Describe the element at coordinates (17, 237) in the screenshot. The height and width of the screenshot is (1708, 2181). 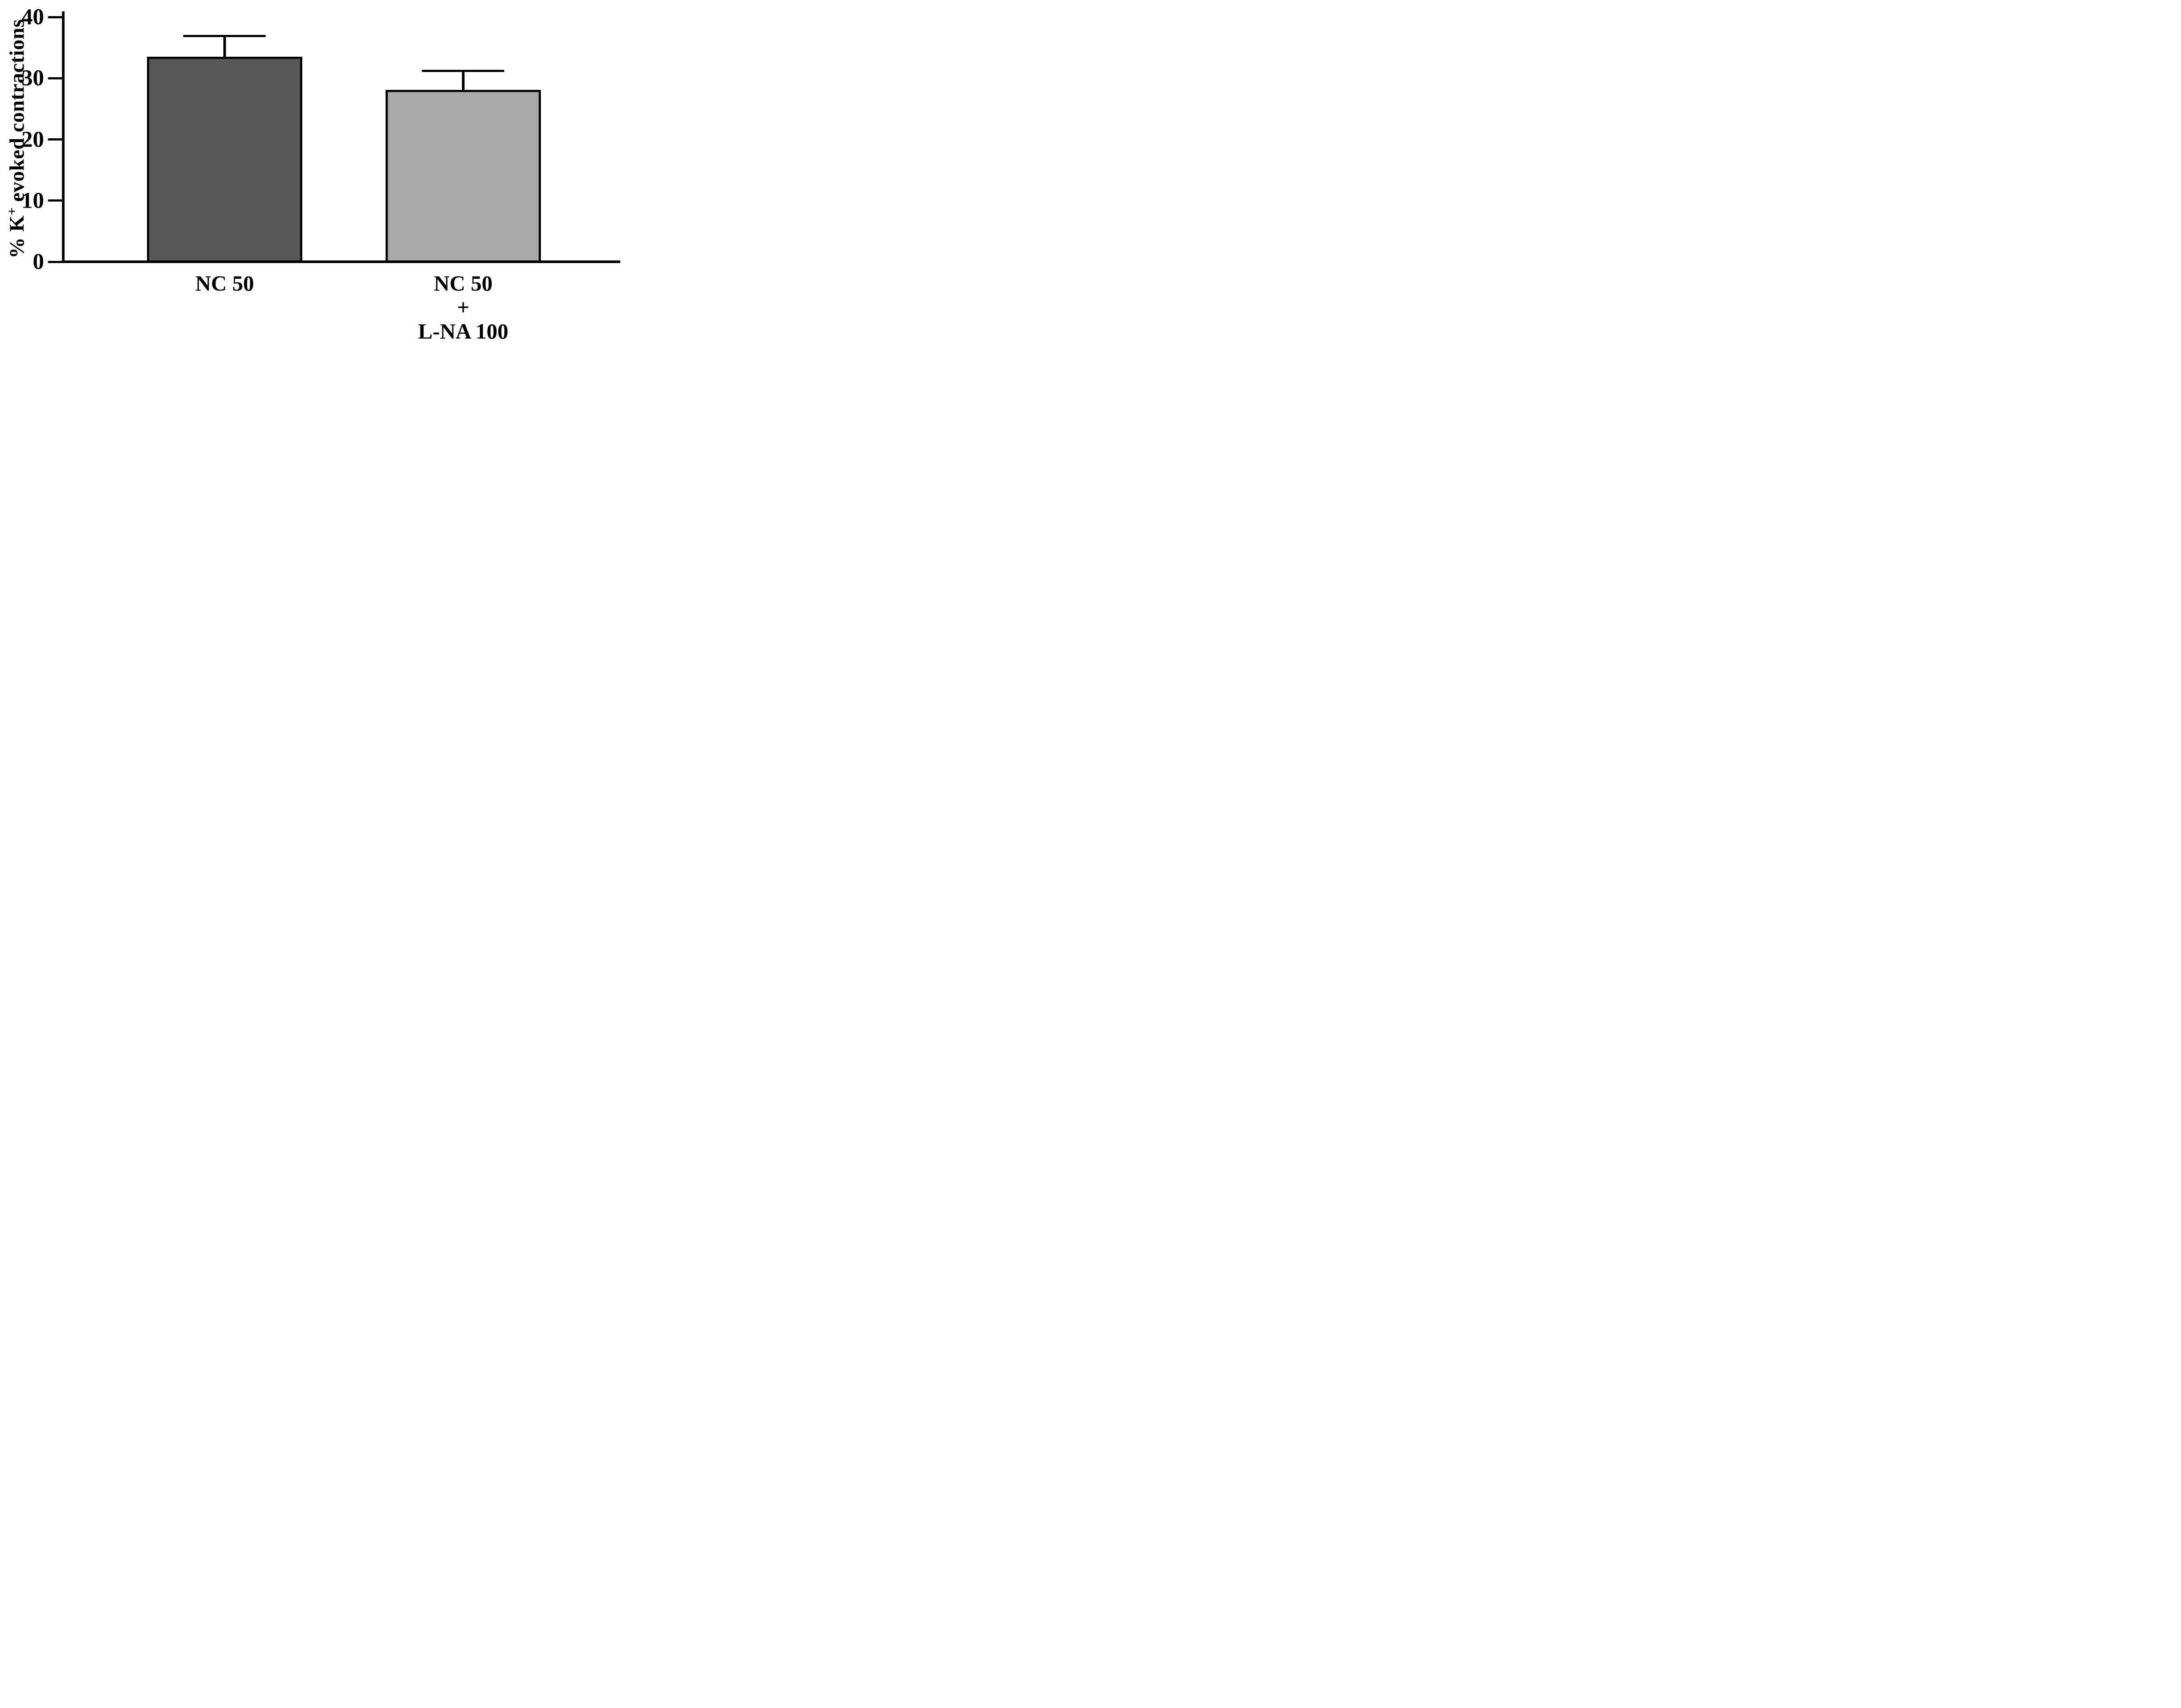
I see `y-axis-title-prefix: % K` at that location.